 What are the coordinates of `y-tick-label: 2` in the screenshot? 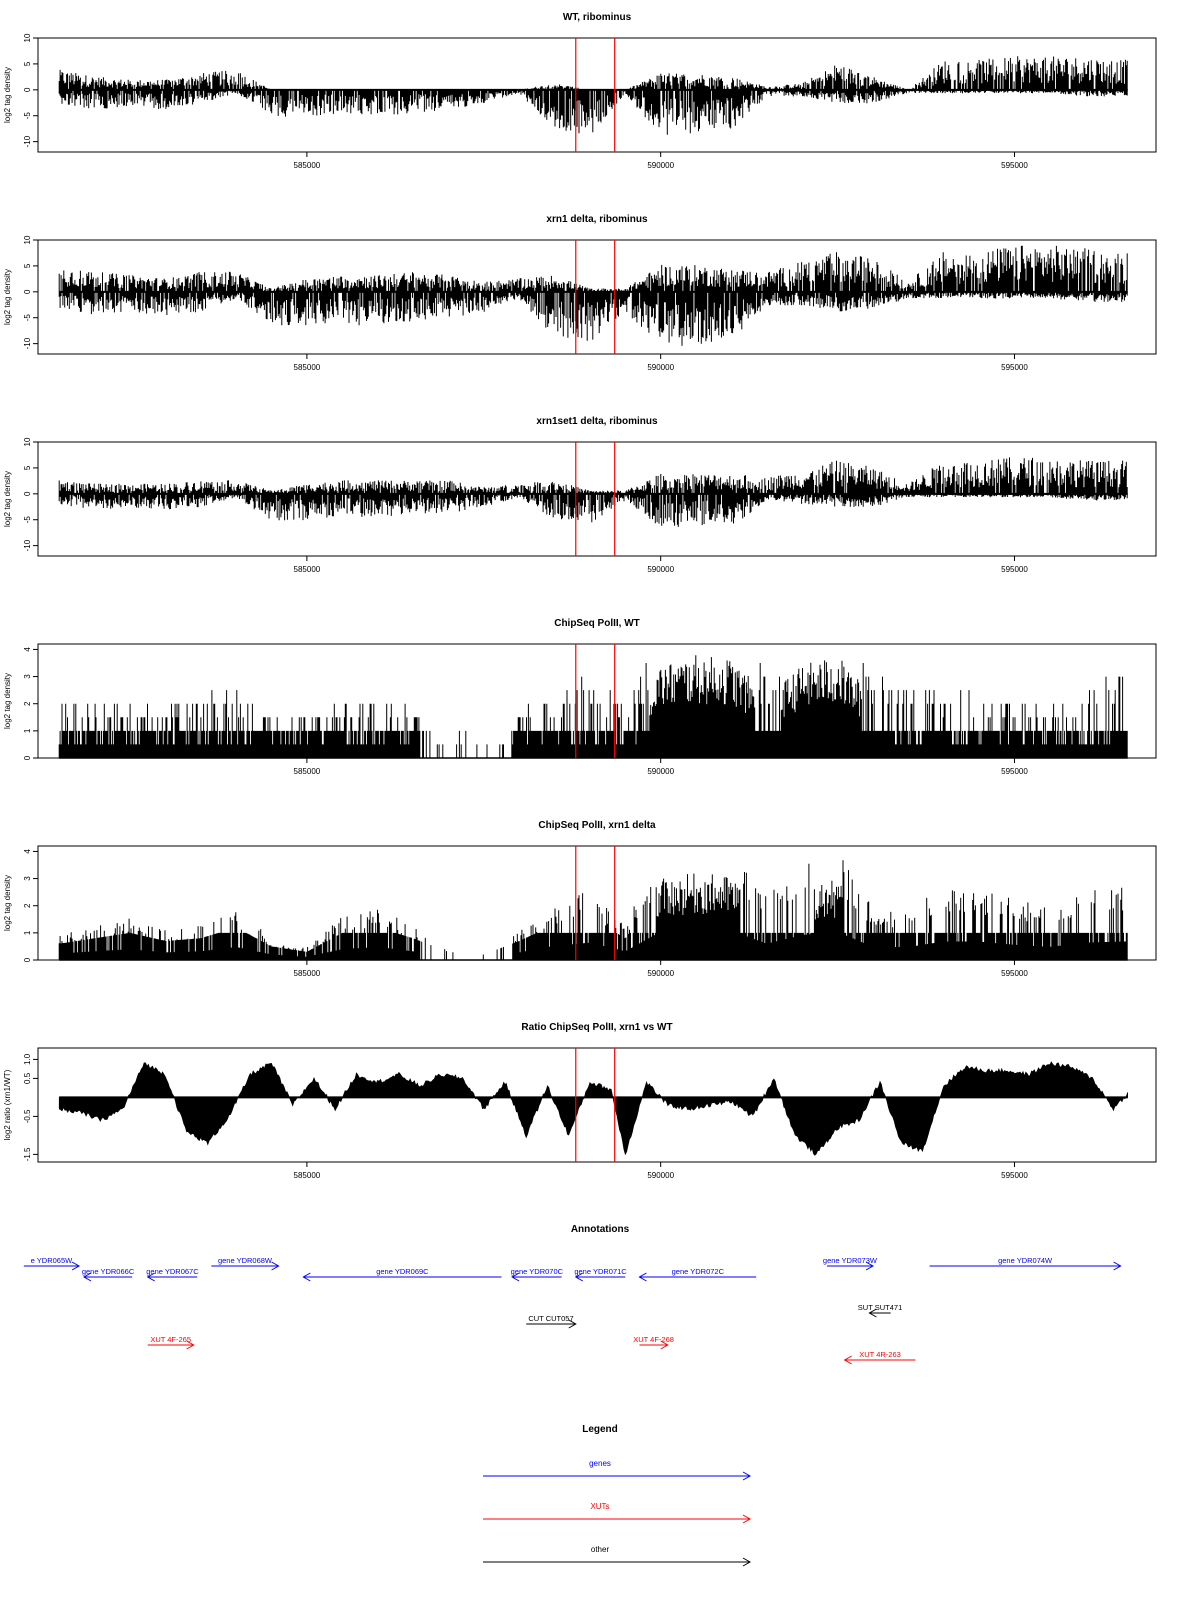 It's located at (27, 905).